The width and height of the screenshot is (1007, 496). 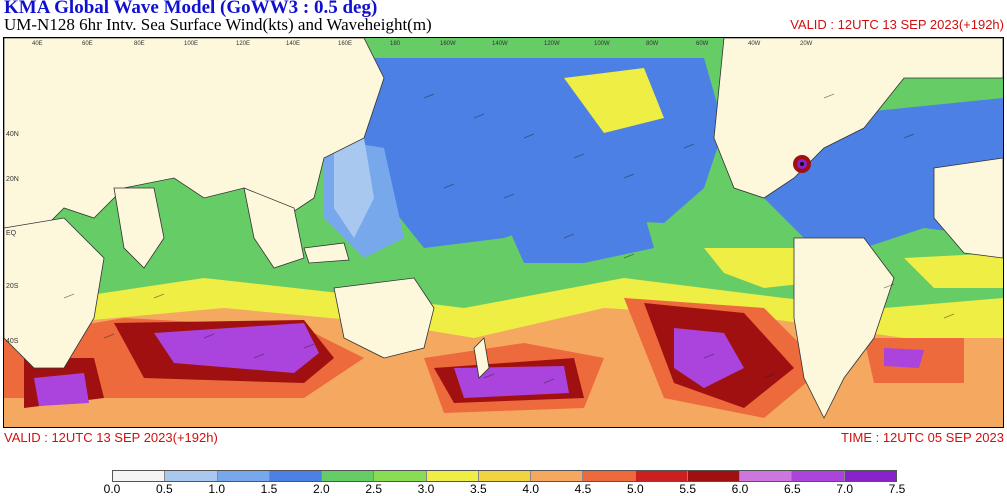 I want to click on valid-time-bottom: VALID : 12UTC 13 SEP 2023(+192h), so click(x=111, y=437).